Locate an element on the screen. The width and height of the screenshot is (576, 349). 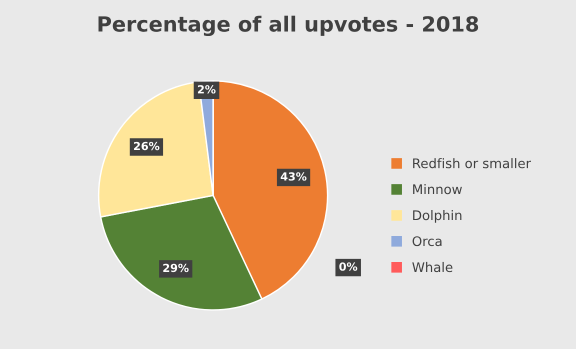
data-label: 29% is located at coordinates (176, 268).